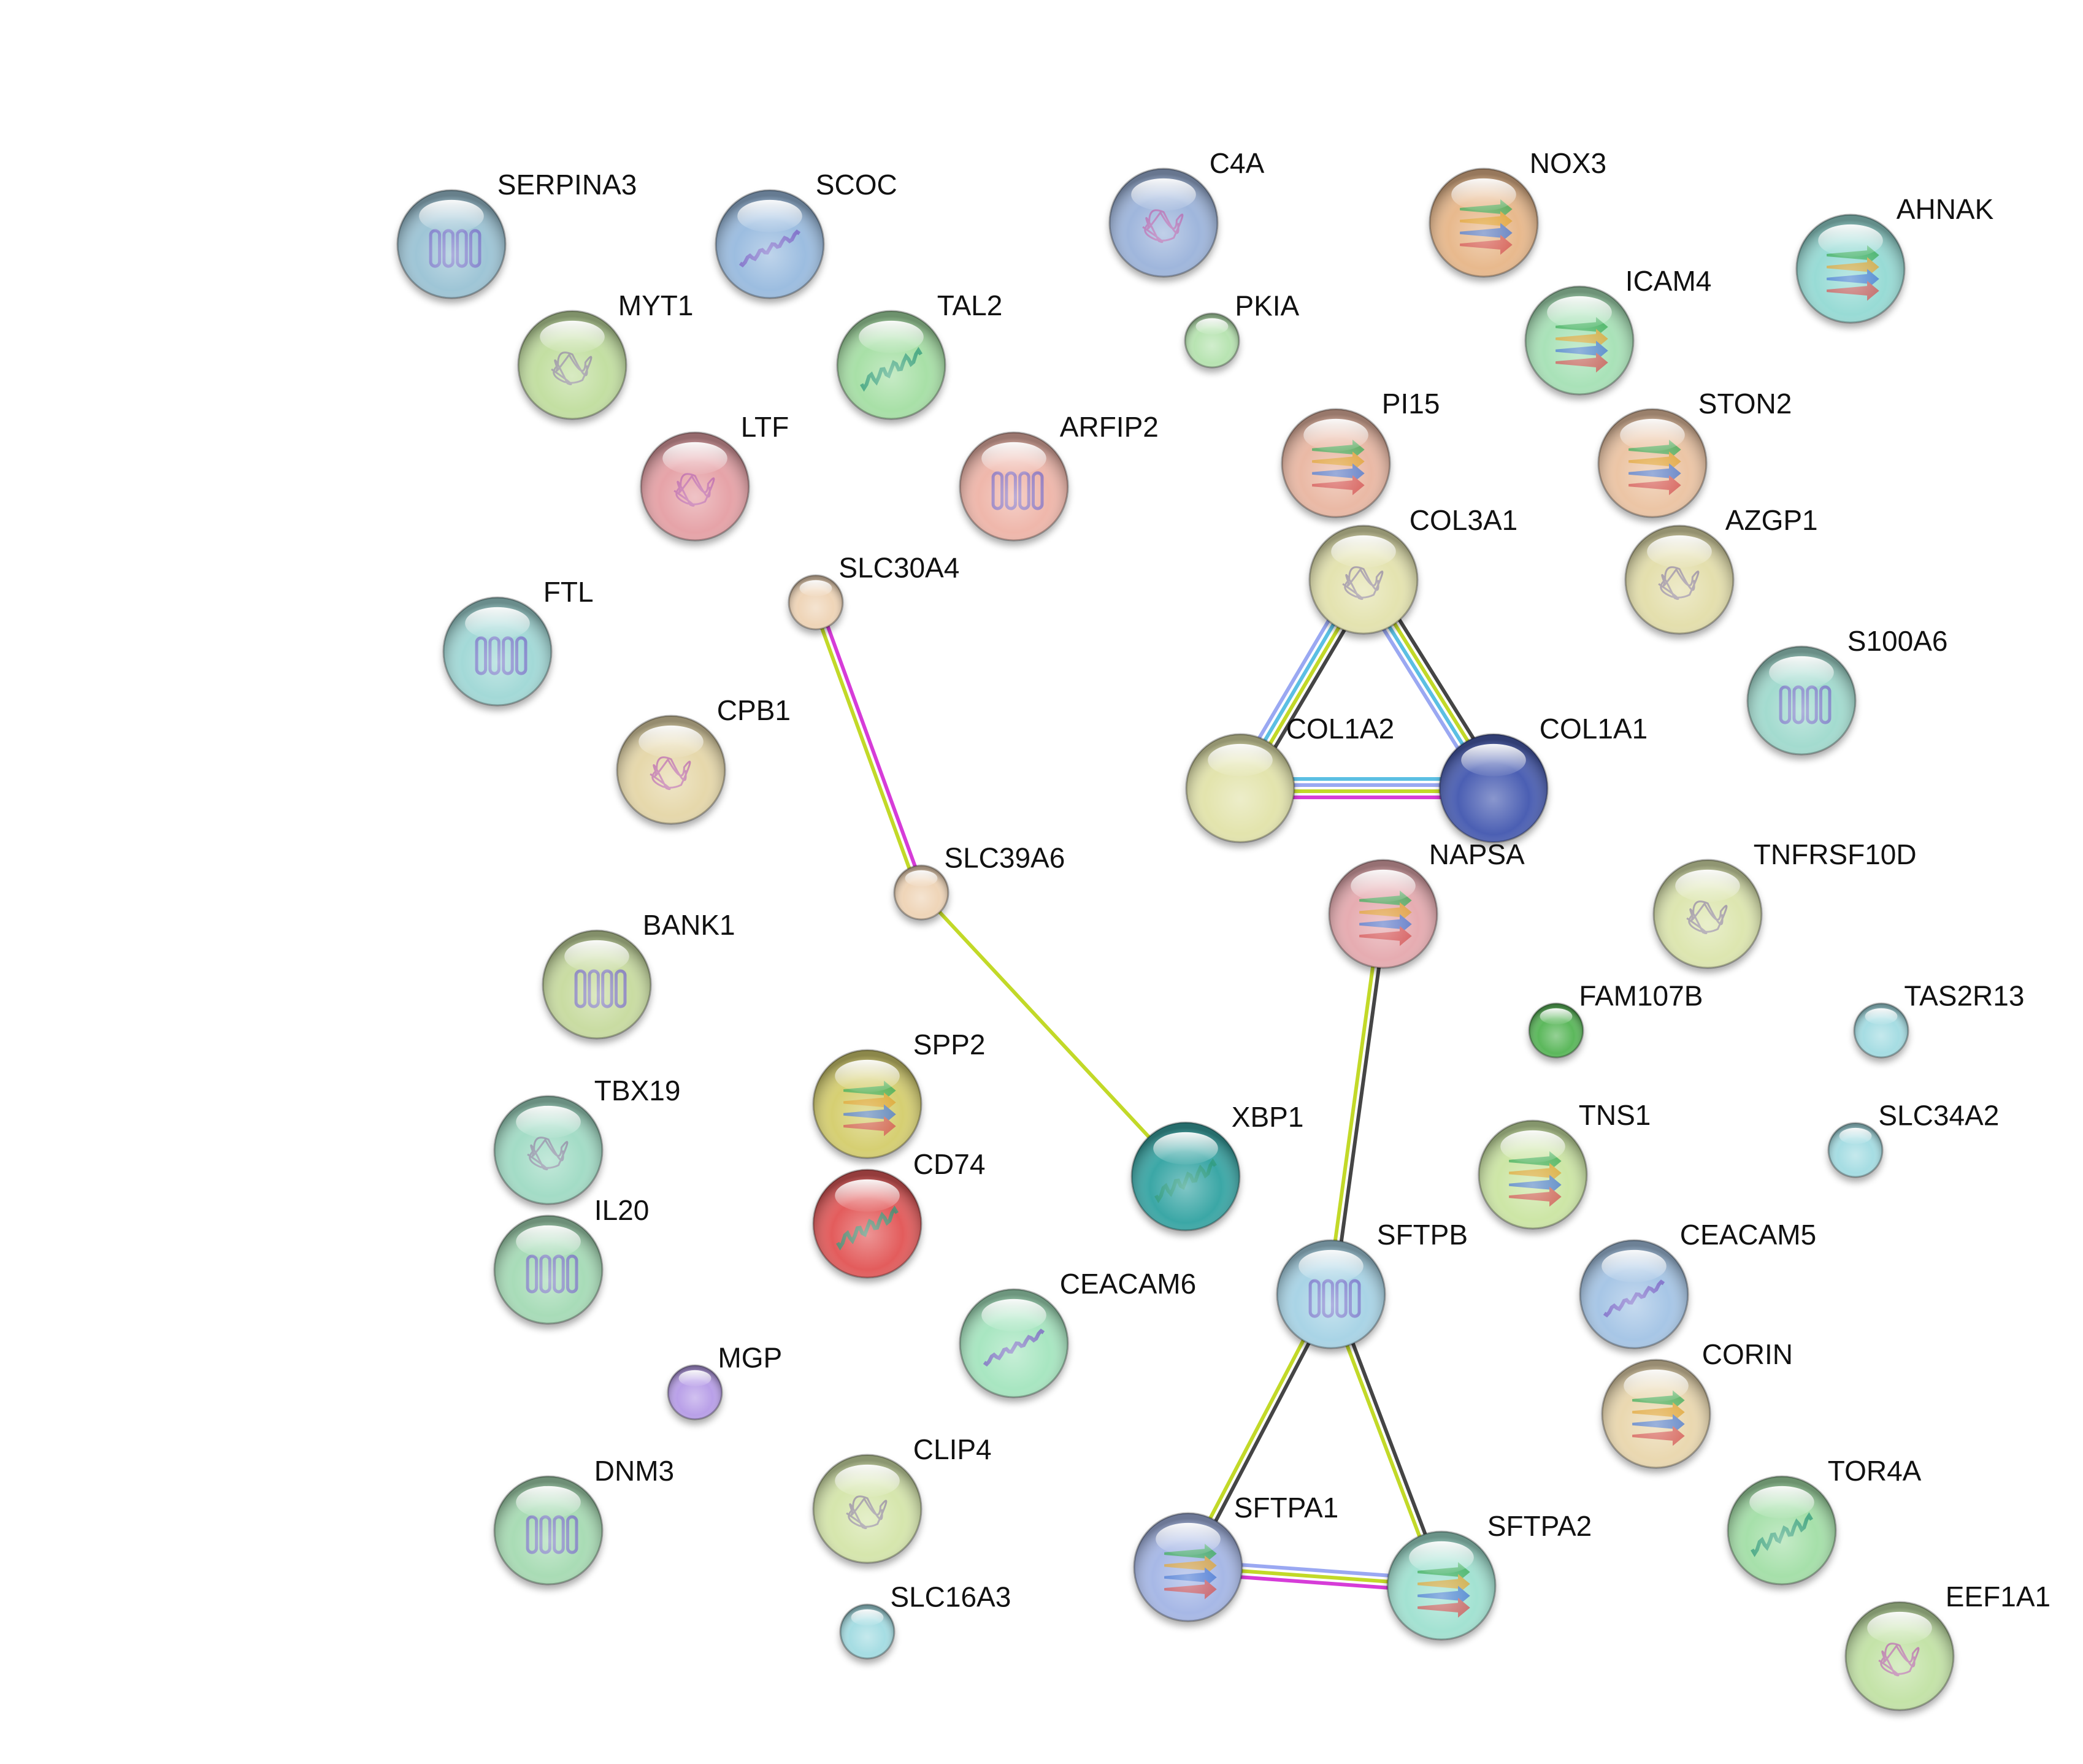 This screenshot has height=1764, width=2083. What do you see at coordinates (724, 1382) in the screenshot?
I see `node-mgp: MGP` at bounding box center [724, 1382].